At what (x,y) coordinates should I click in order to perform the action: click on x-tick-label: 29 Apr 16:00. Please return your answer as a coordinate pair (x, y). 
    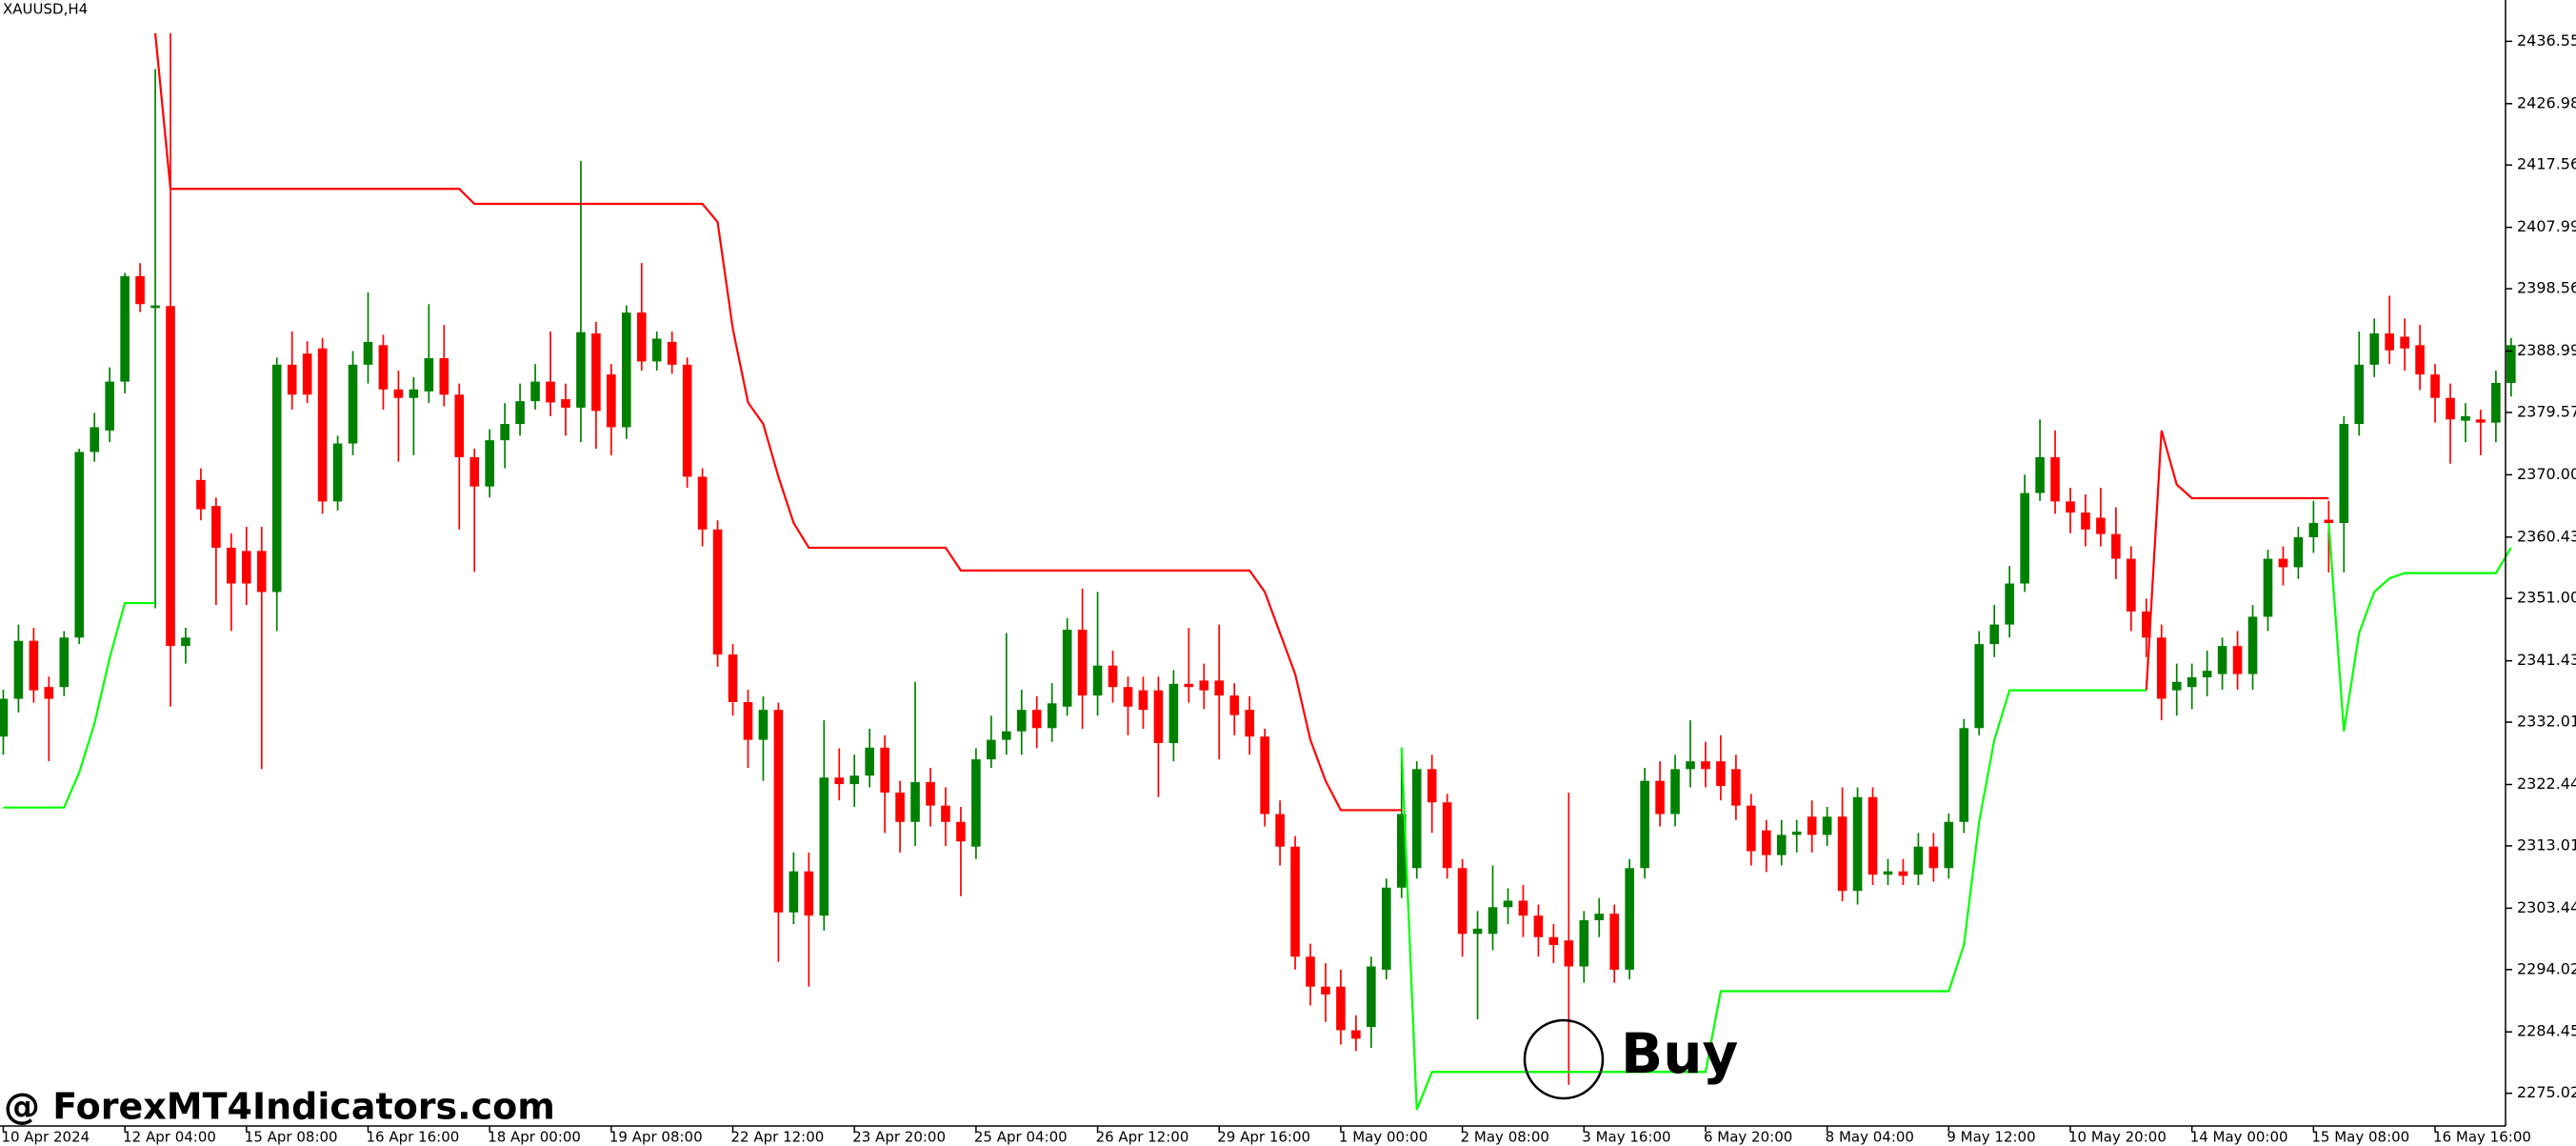
    Looking at the image, I should click on (1263, 1137).